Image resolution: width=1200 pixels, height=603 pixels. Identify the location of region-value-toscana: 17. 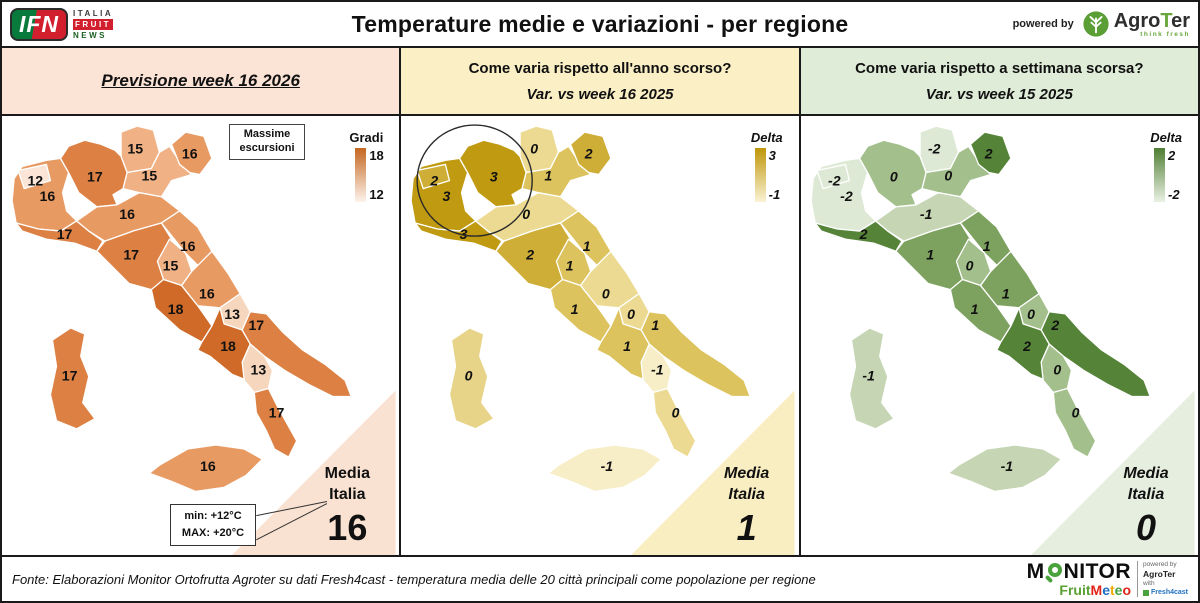
(131, 254).